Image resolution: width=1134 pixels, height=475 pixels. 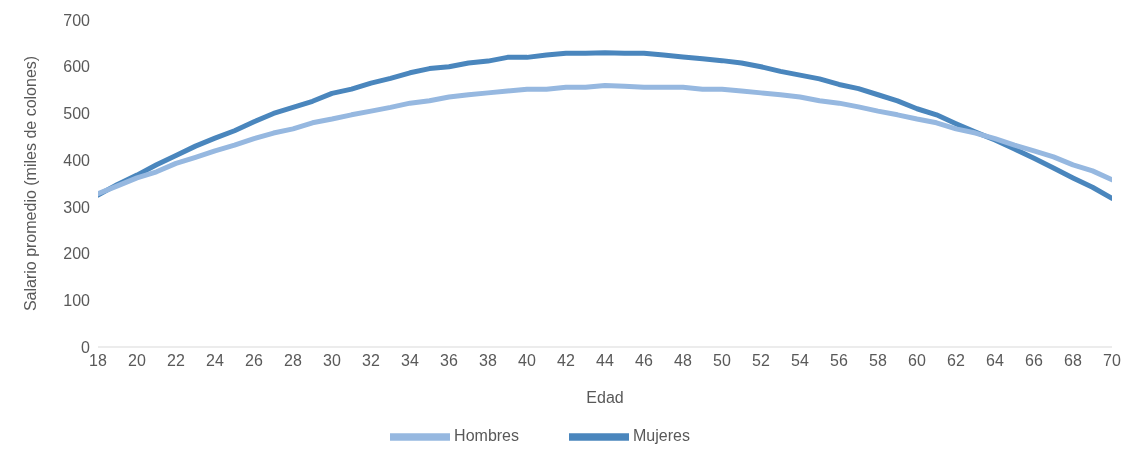 What do you see at coordinates (332, 361) in the screenshot?
I see `x-tick-label: 30` at bounding box center [332, 361].